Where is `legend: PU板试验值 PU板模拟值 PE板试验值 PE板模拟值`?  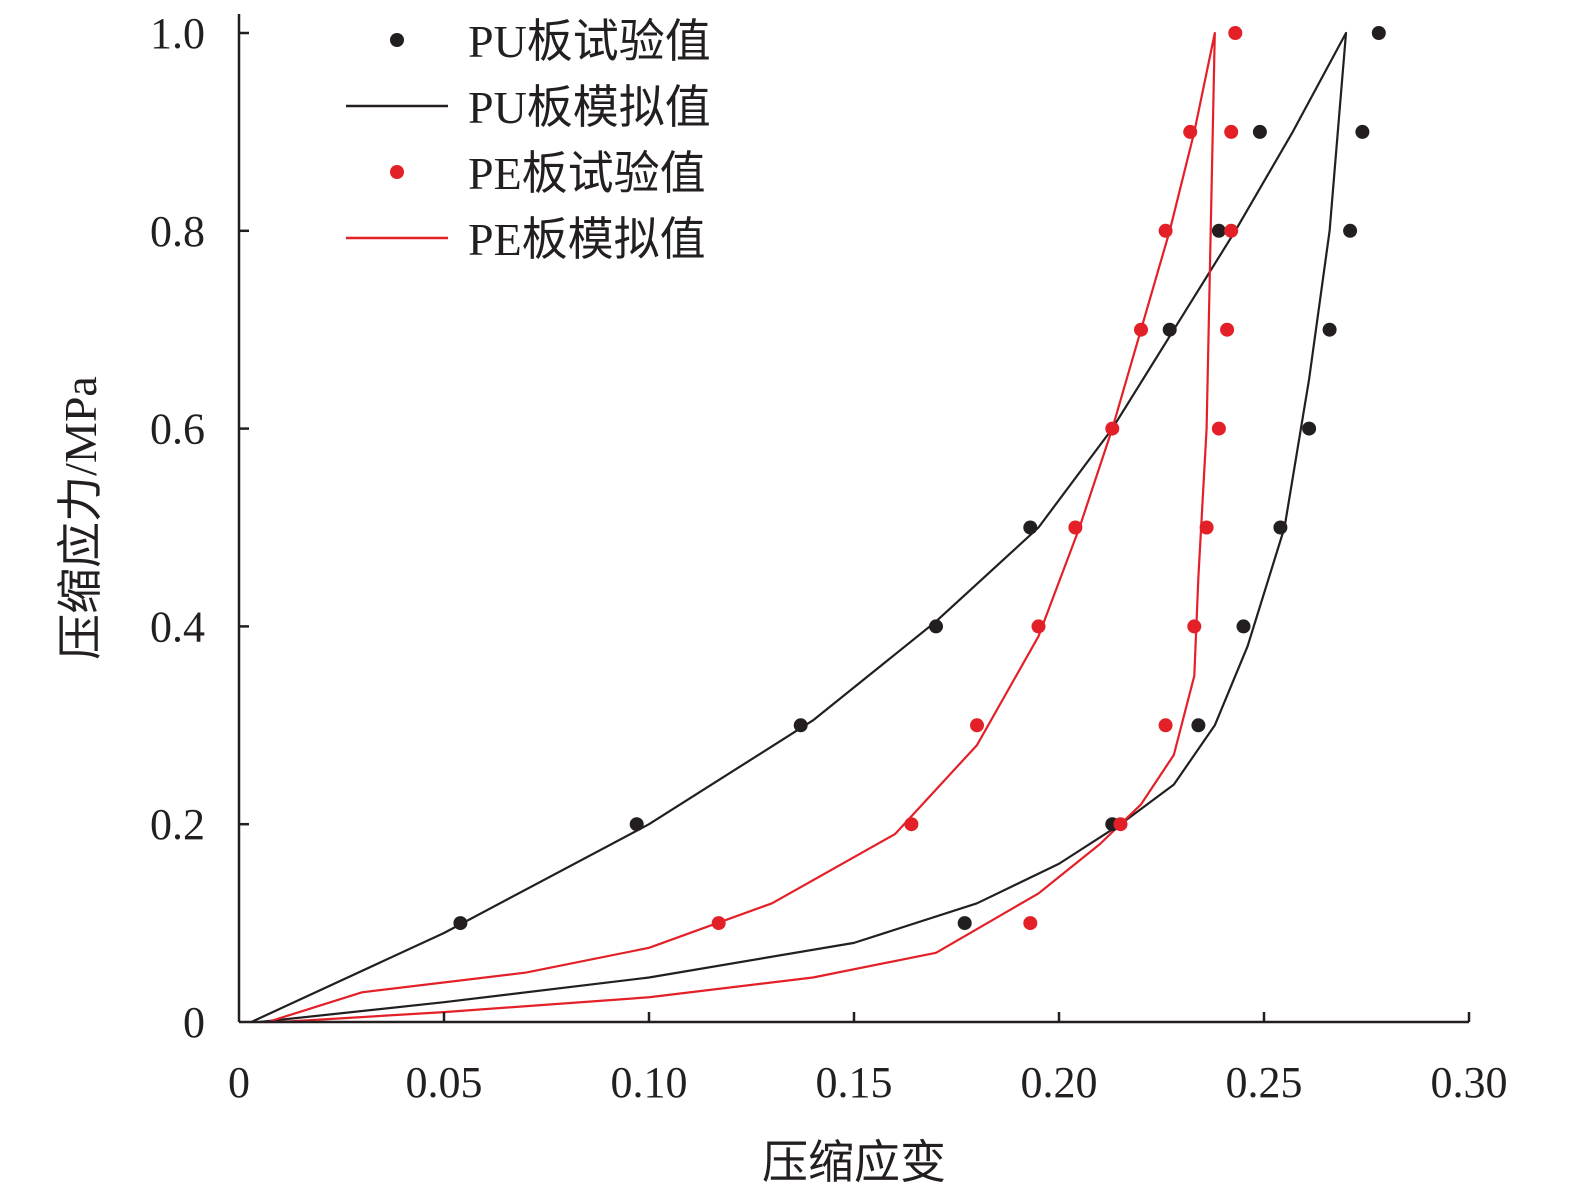 legend: PU板试验值 PU板模拟值 PE板试验值 PE板模拟值 is located at coordinates (528, 140).